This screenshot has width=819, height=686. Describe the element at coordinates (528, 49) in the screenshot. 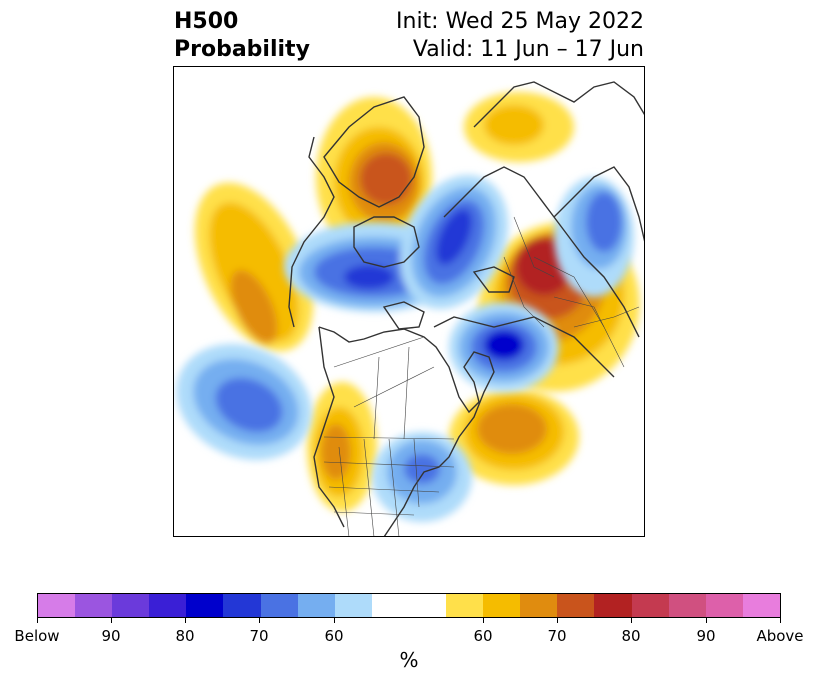

I see `valid-range: Valid: 11 Jun – 17 Jun` at that location.